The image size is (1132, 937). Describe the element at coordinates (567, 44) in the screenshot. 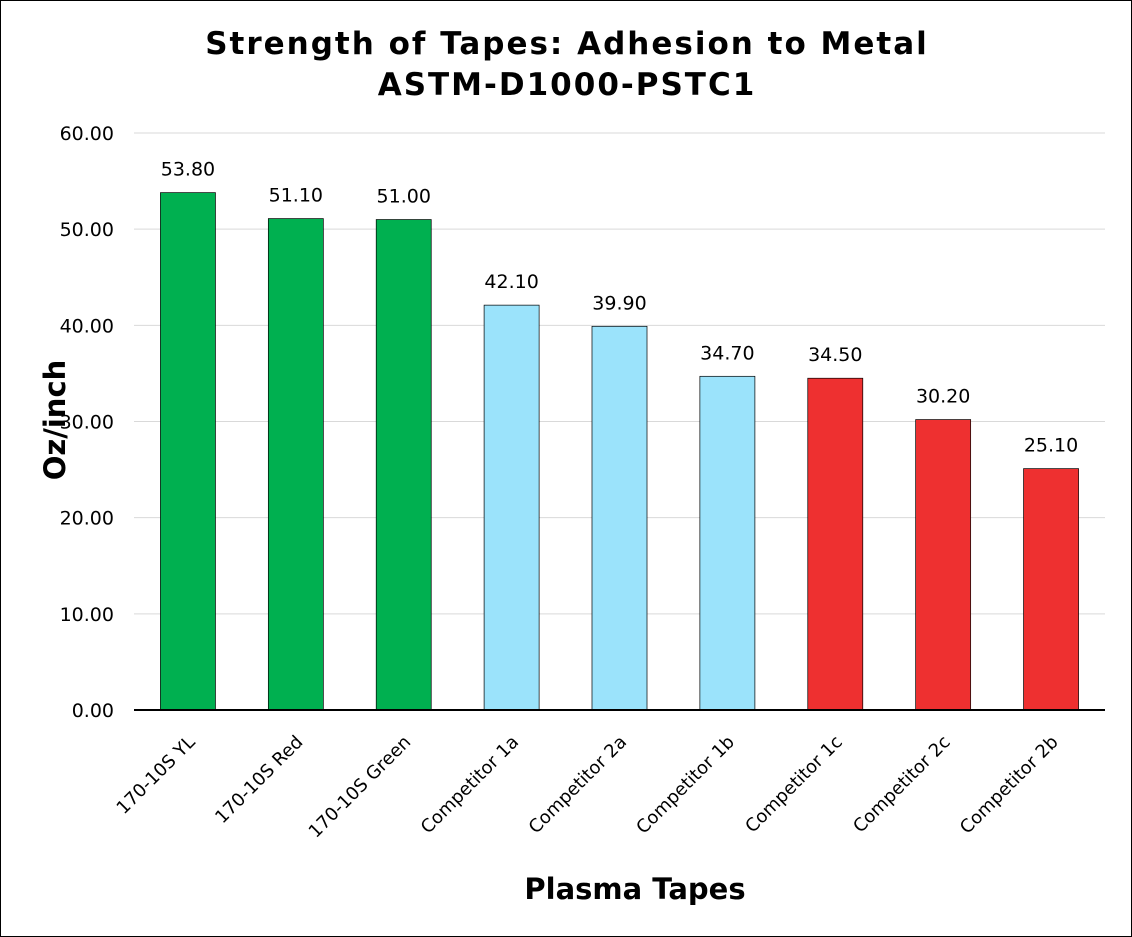

I see `chart-title: Strength of Tapes: Adhesion to Metal` at that location.